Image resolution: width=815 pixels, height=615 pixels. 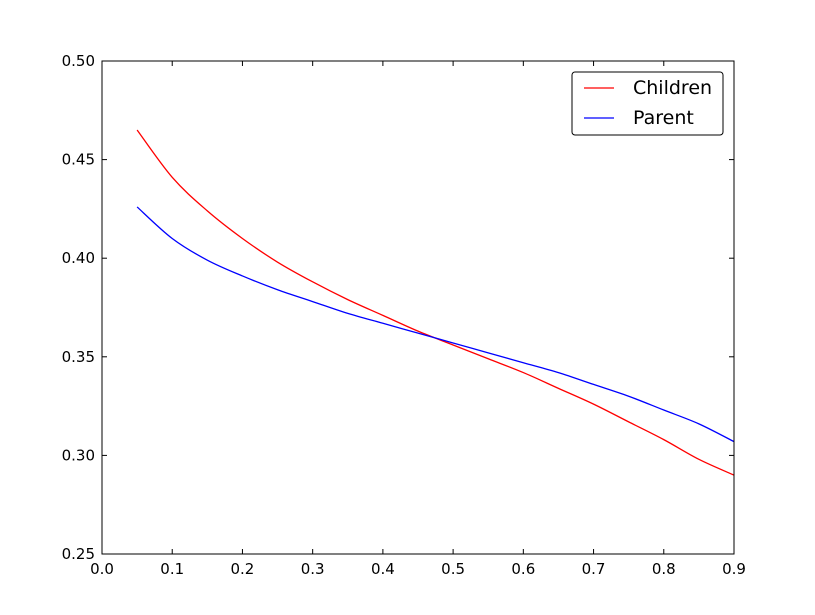 I want to click on legend-label-children: Children, so click(x=672, y=88).